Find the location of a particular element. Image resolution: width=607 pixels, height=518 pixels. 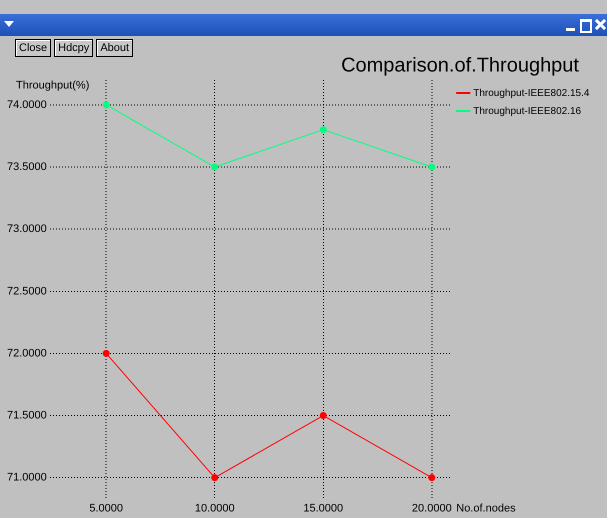

y-tick-label: 72.5000 is located at coordinates (26, 291).